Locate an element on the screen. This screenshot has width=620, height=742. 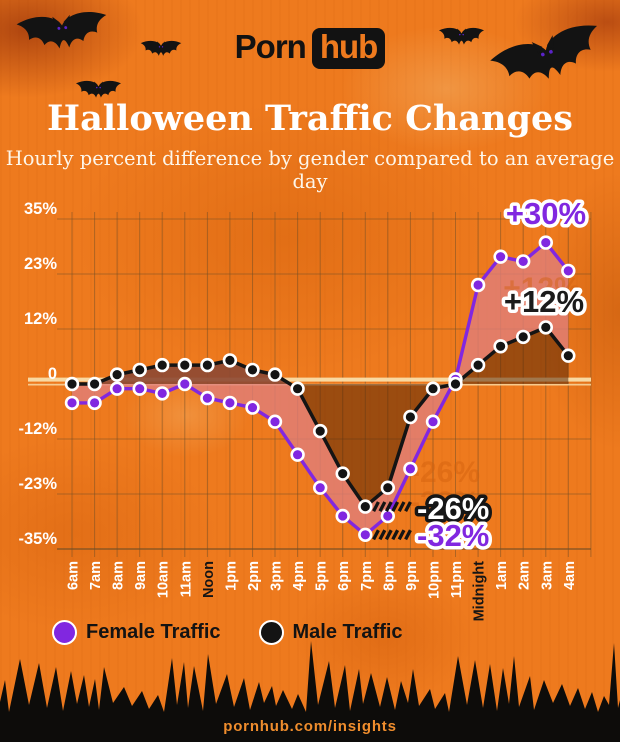
svg-text: 10am is located at coordinates (164, 579).